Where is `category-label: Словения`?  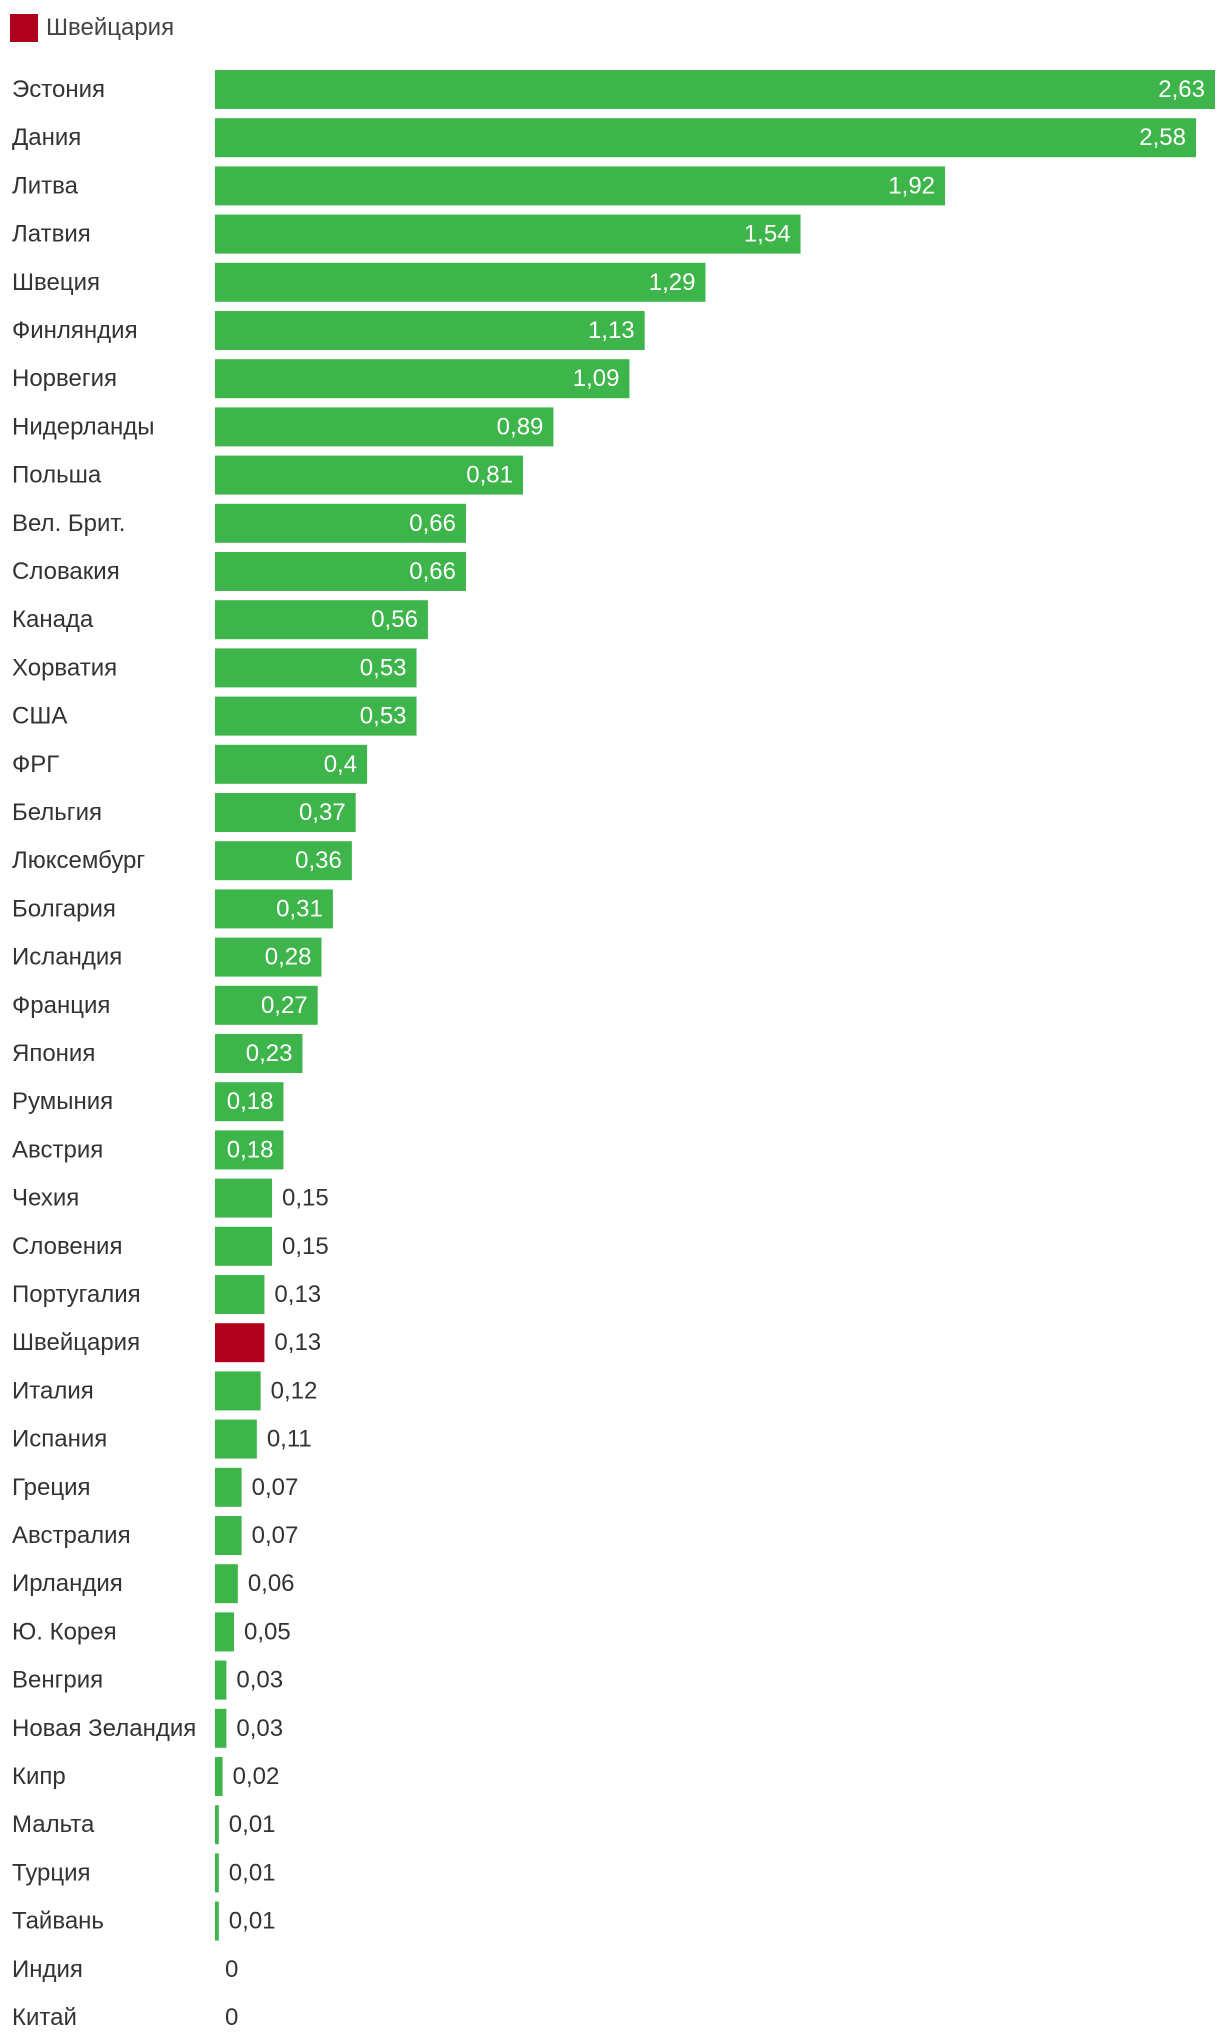 category-label: Словения is located at coordinates (67, 1246).